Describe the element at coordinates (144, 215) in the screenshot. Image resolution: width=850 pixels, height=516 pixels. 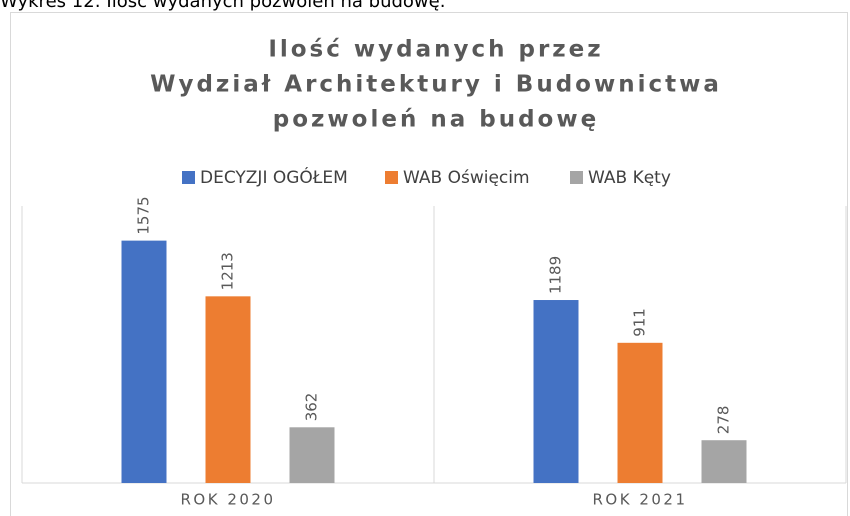
I see `data-label: 1575` at that location.